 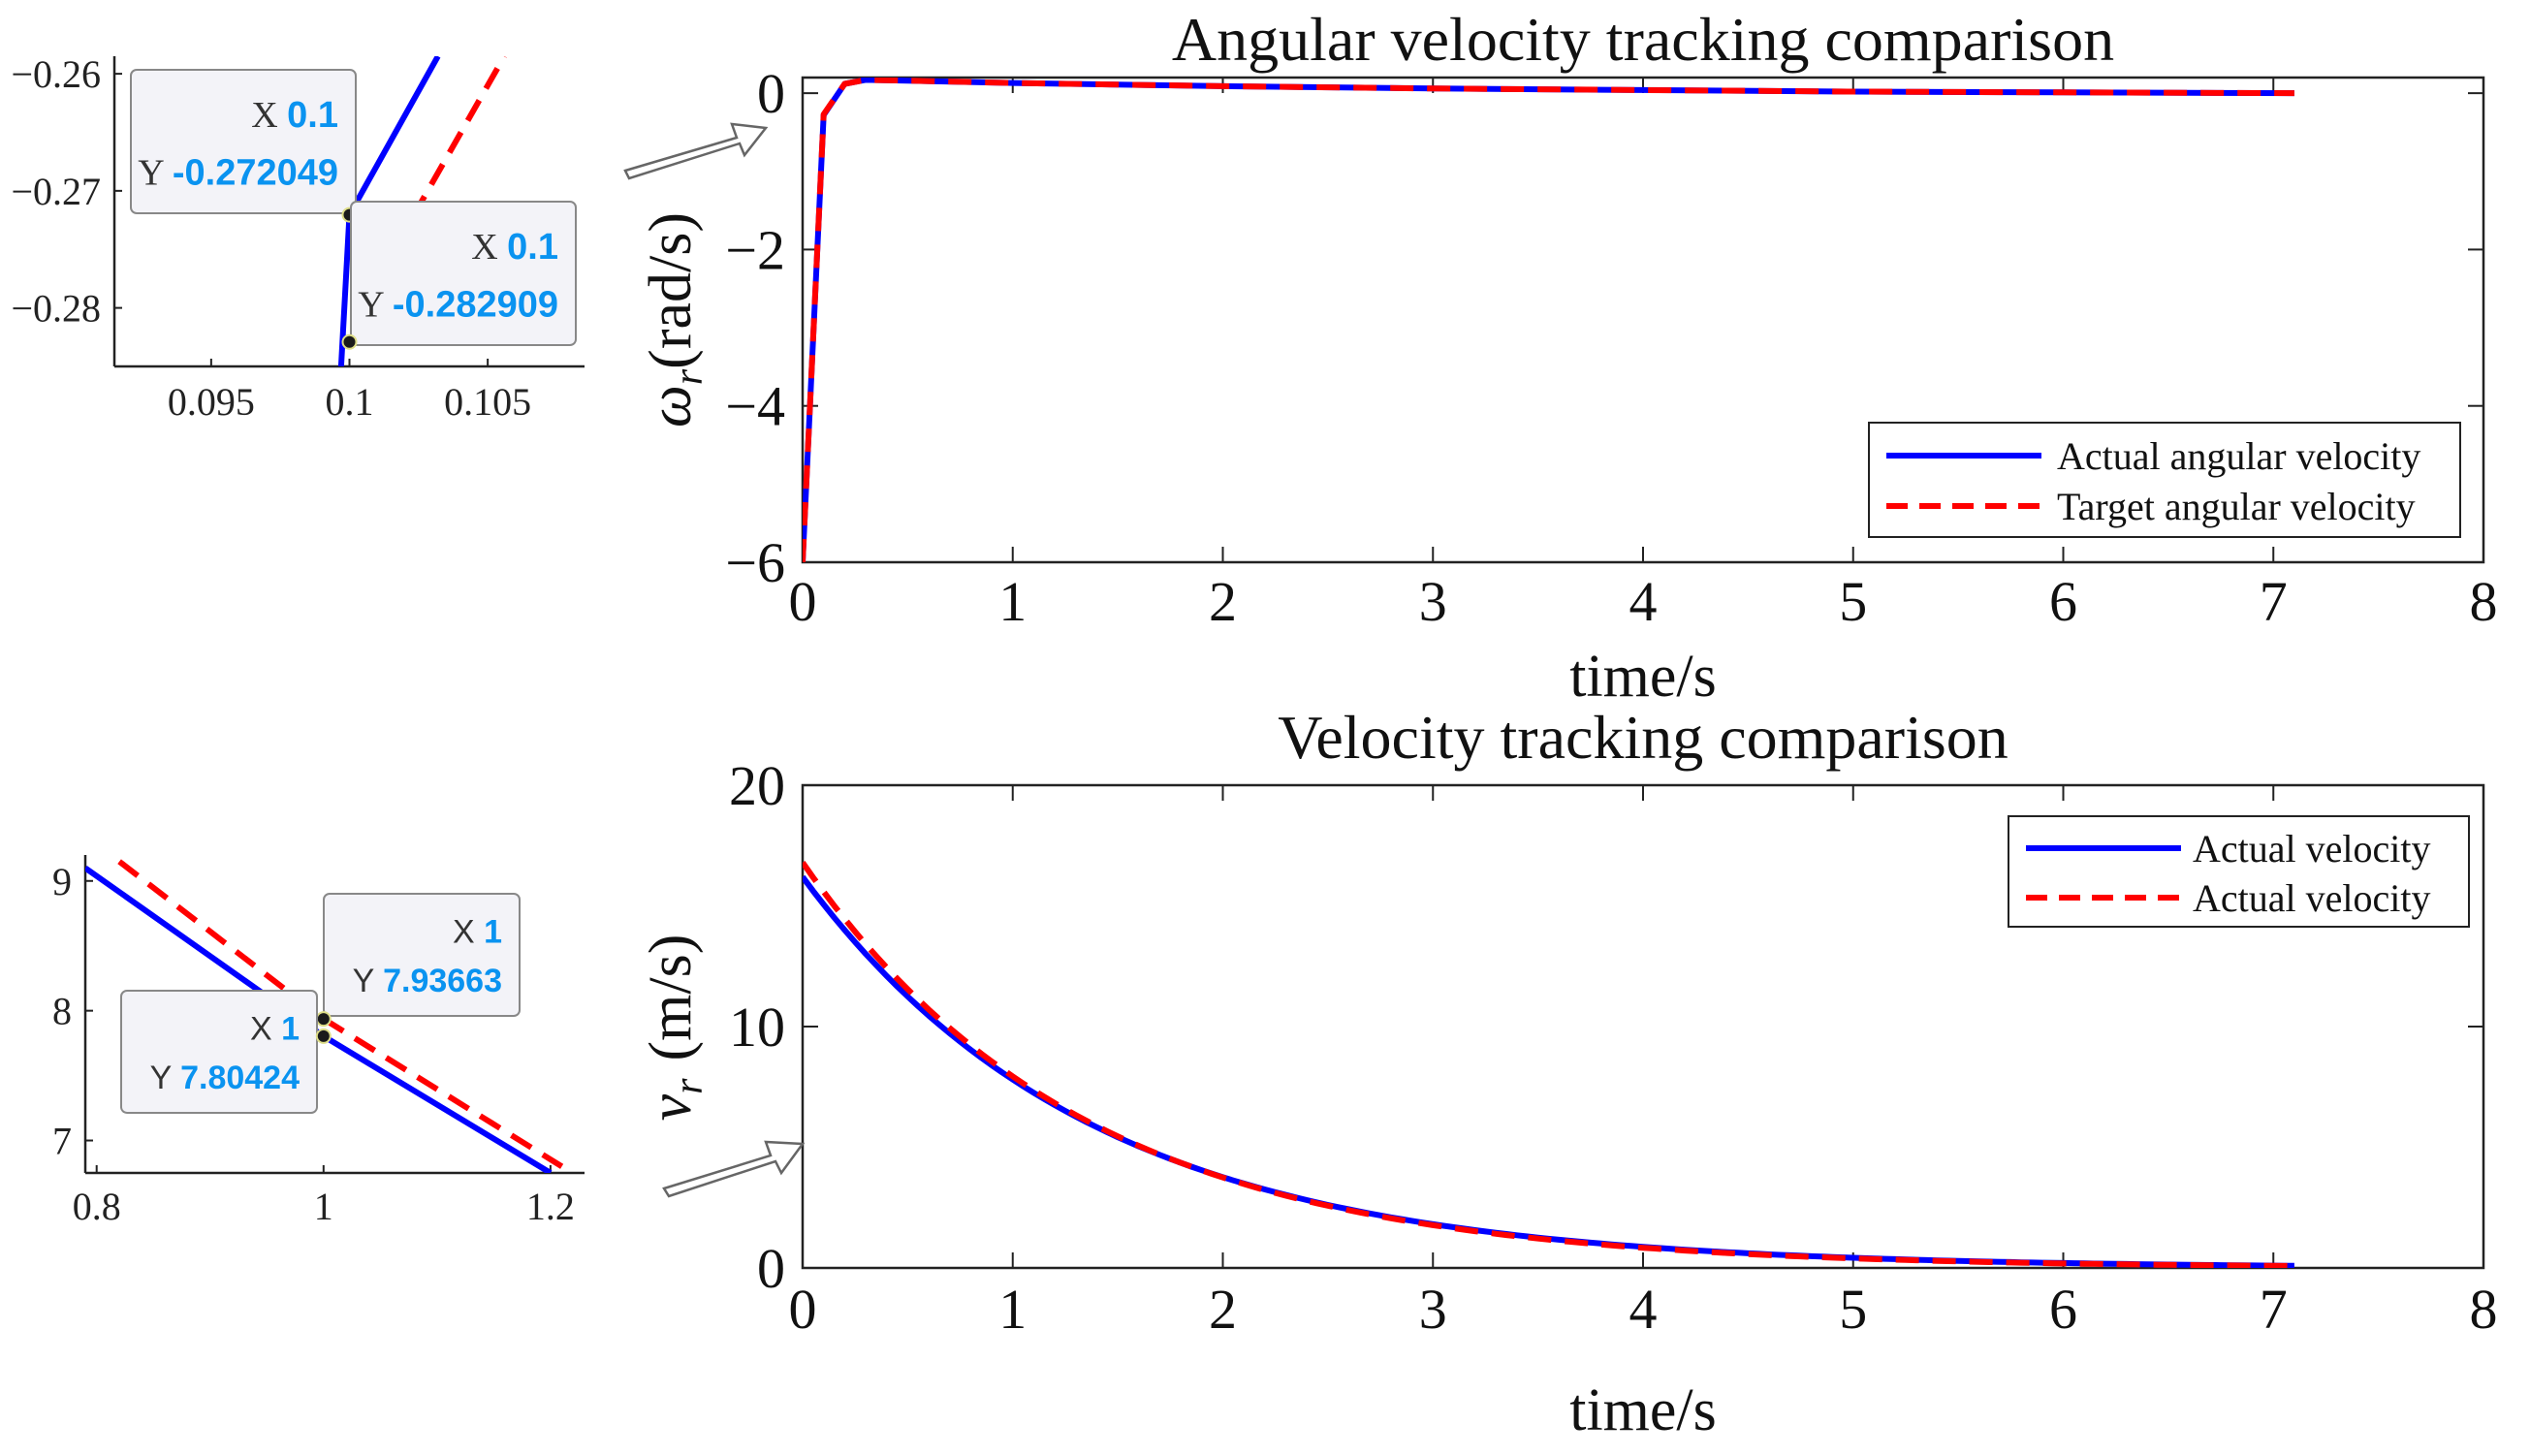 What do you see at coordinates (696, 151) in the screenshot?
I see `angular-pointer-arrow` at bounding box center [696, 151].